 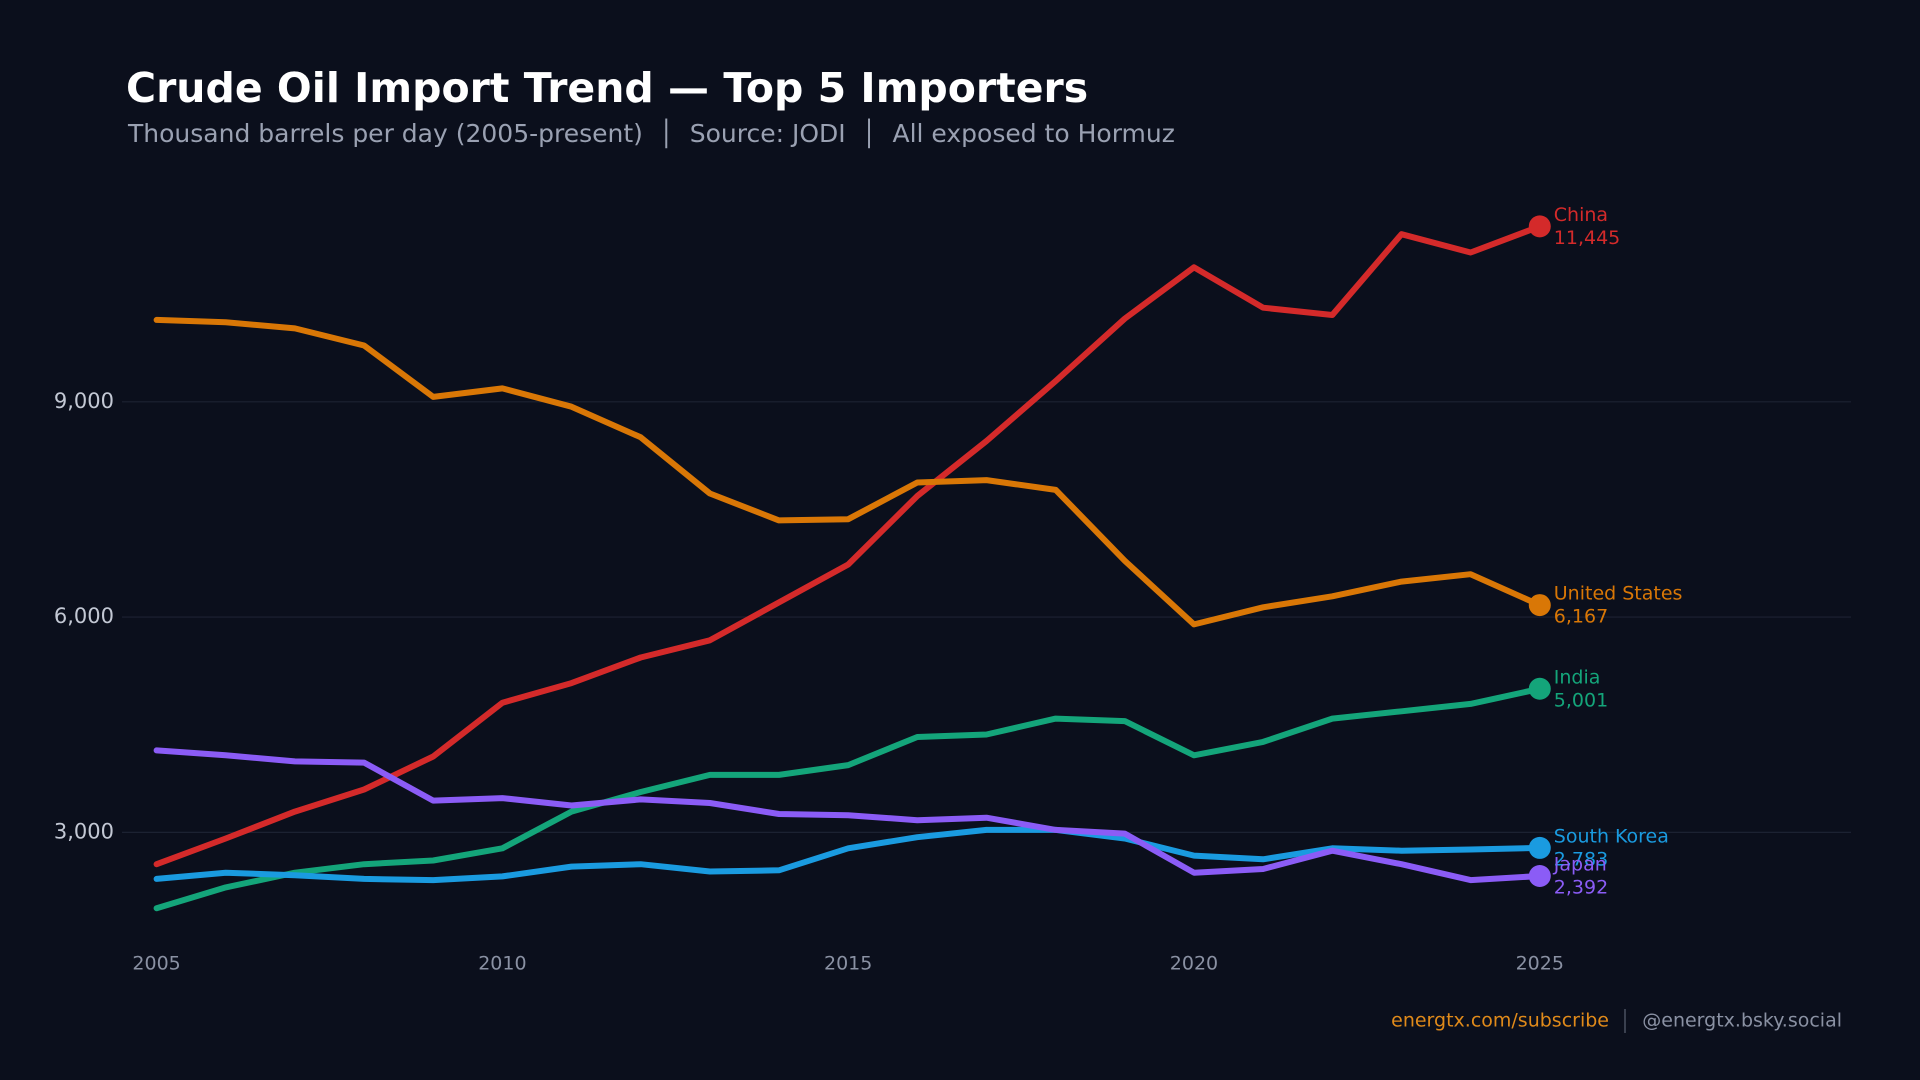 What do you see at coordinates (84, 616) in the screenshot?
I see `y-tick-label: 6,000` at bounding box center [84, 616].